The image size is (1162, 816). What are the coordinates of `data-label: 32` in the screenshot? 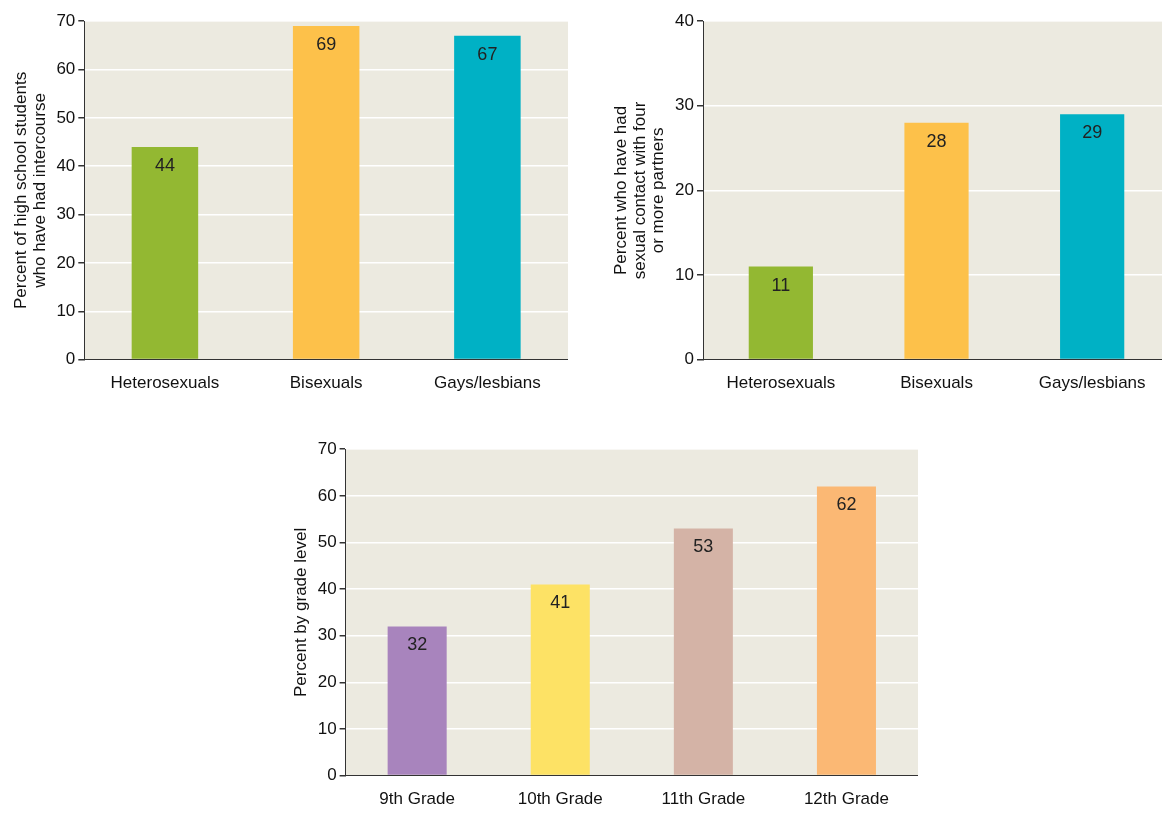 It's located at (417, 644).